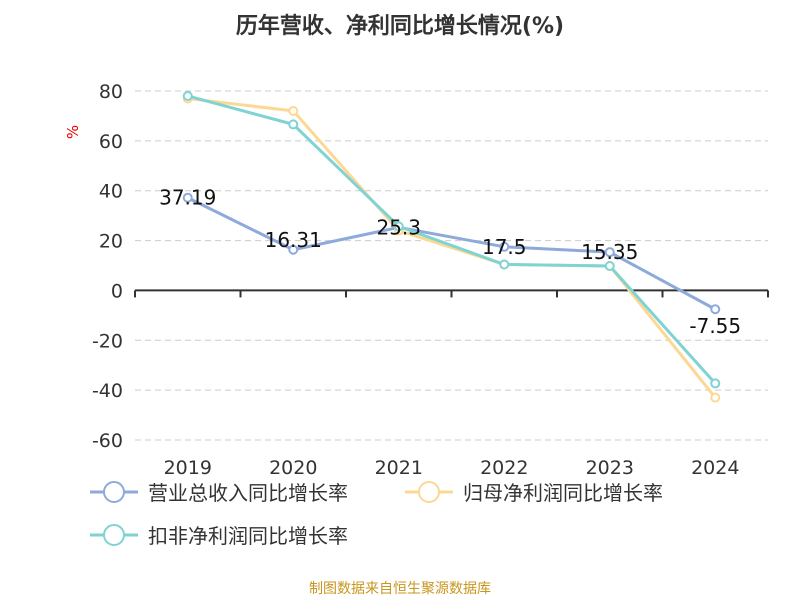 This screenshot has width=800, height=600. Describe the element at coordinates (715, 468) in the screenshot. I see `x-tick-label: 2024` at that location.